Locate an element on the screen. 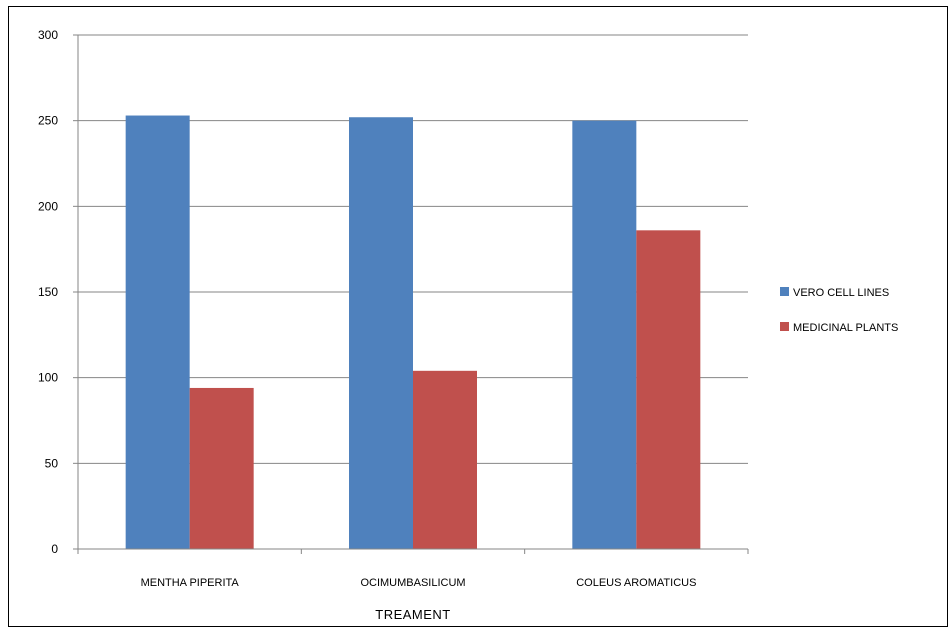 This screenshot has height=629, width=950. y-tick-label: 300 is located at coordinates (48, 35).